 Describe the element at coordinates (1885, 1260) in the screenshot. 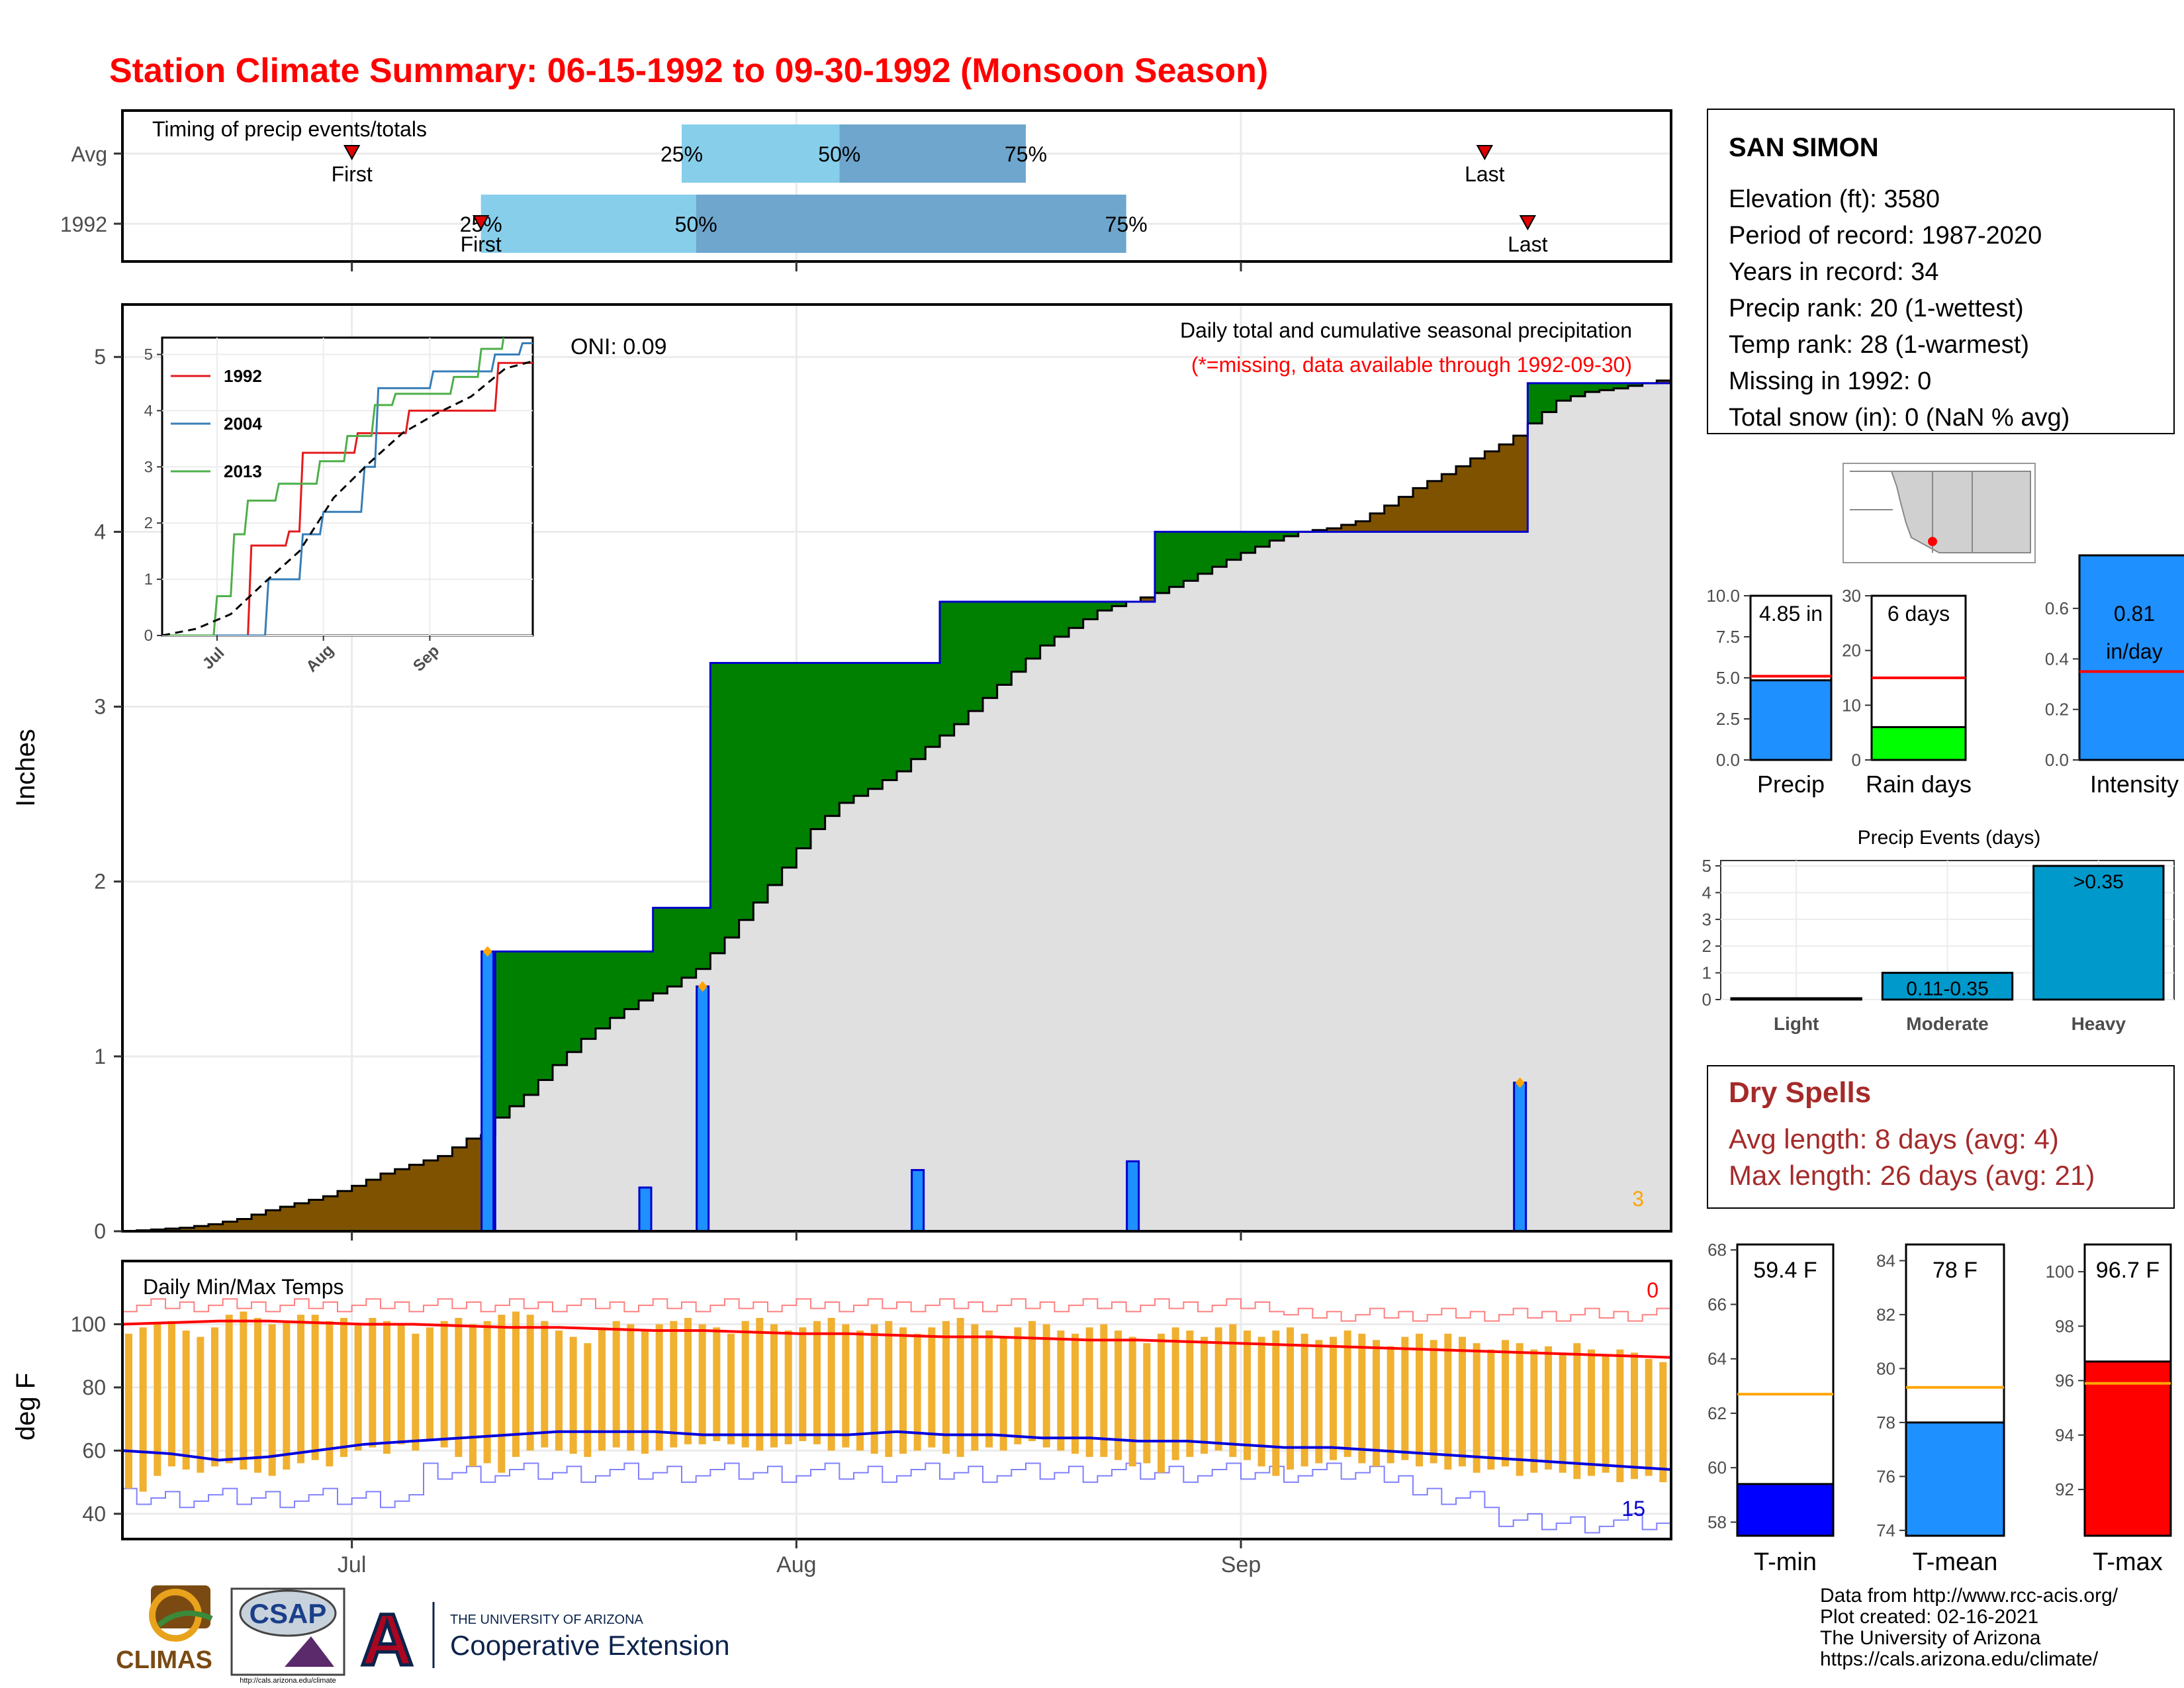

I see `temp-summary-tick-label: 84` at that location.